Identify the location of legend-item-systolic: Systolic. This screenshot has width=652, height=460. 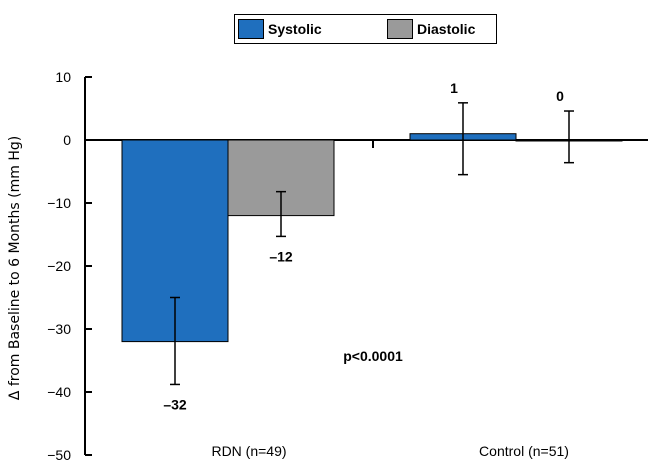
(280, 29).